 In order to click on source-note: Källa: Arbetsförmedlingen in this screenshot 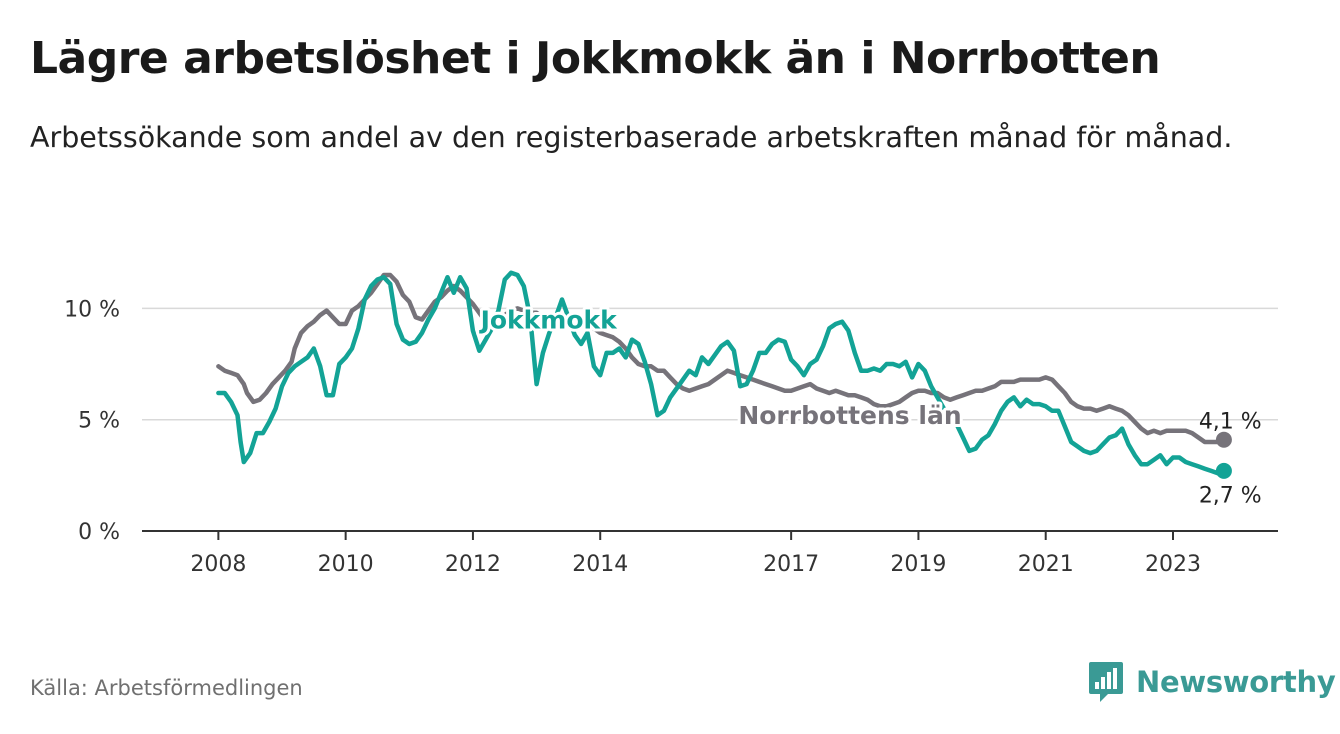, I will do `click(166, 688)`.